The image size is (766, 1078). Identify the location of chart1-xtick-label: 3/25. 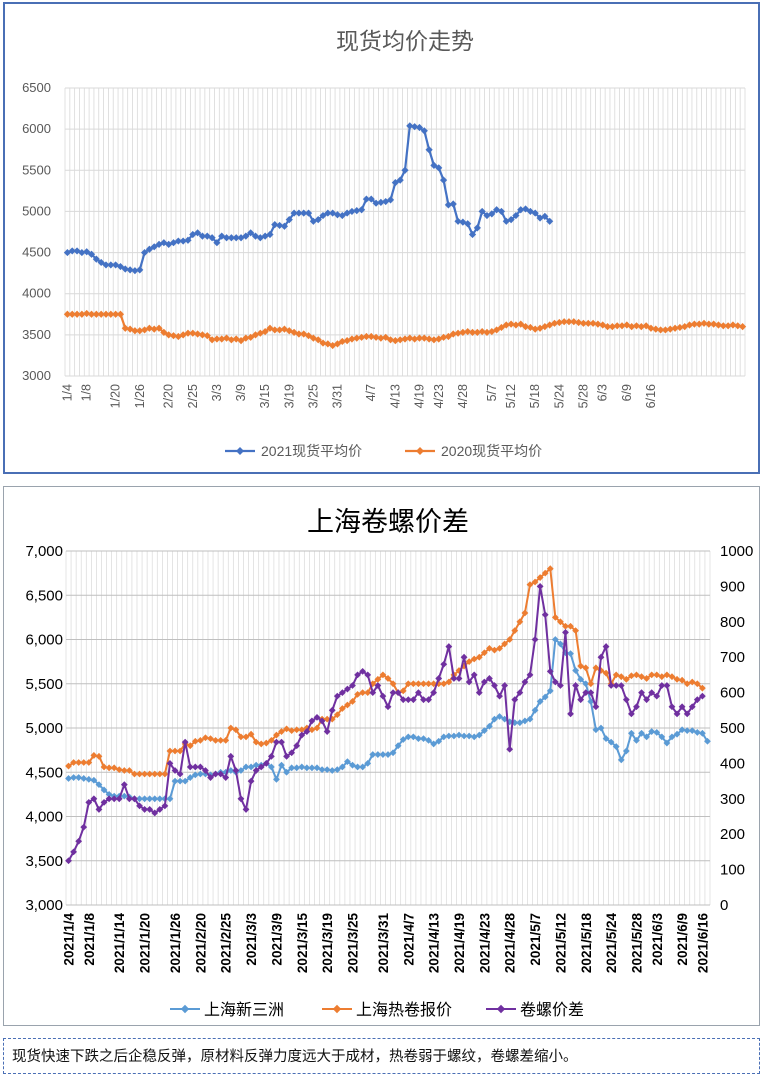
(313, 396).